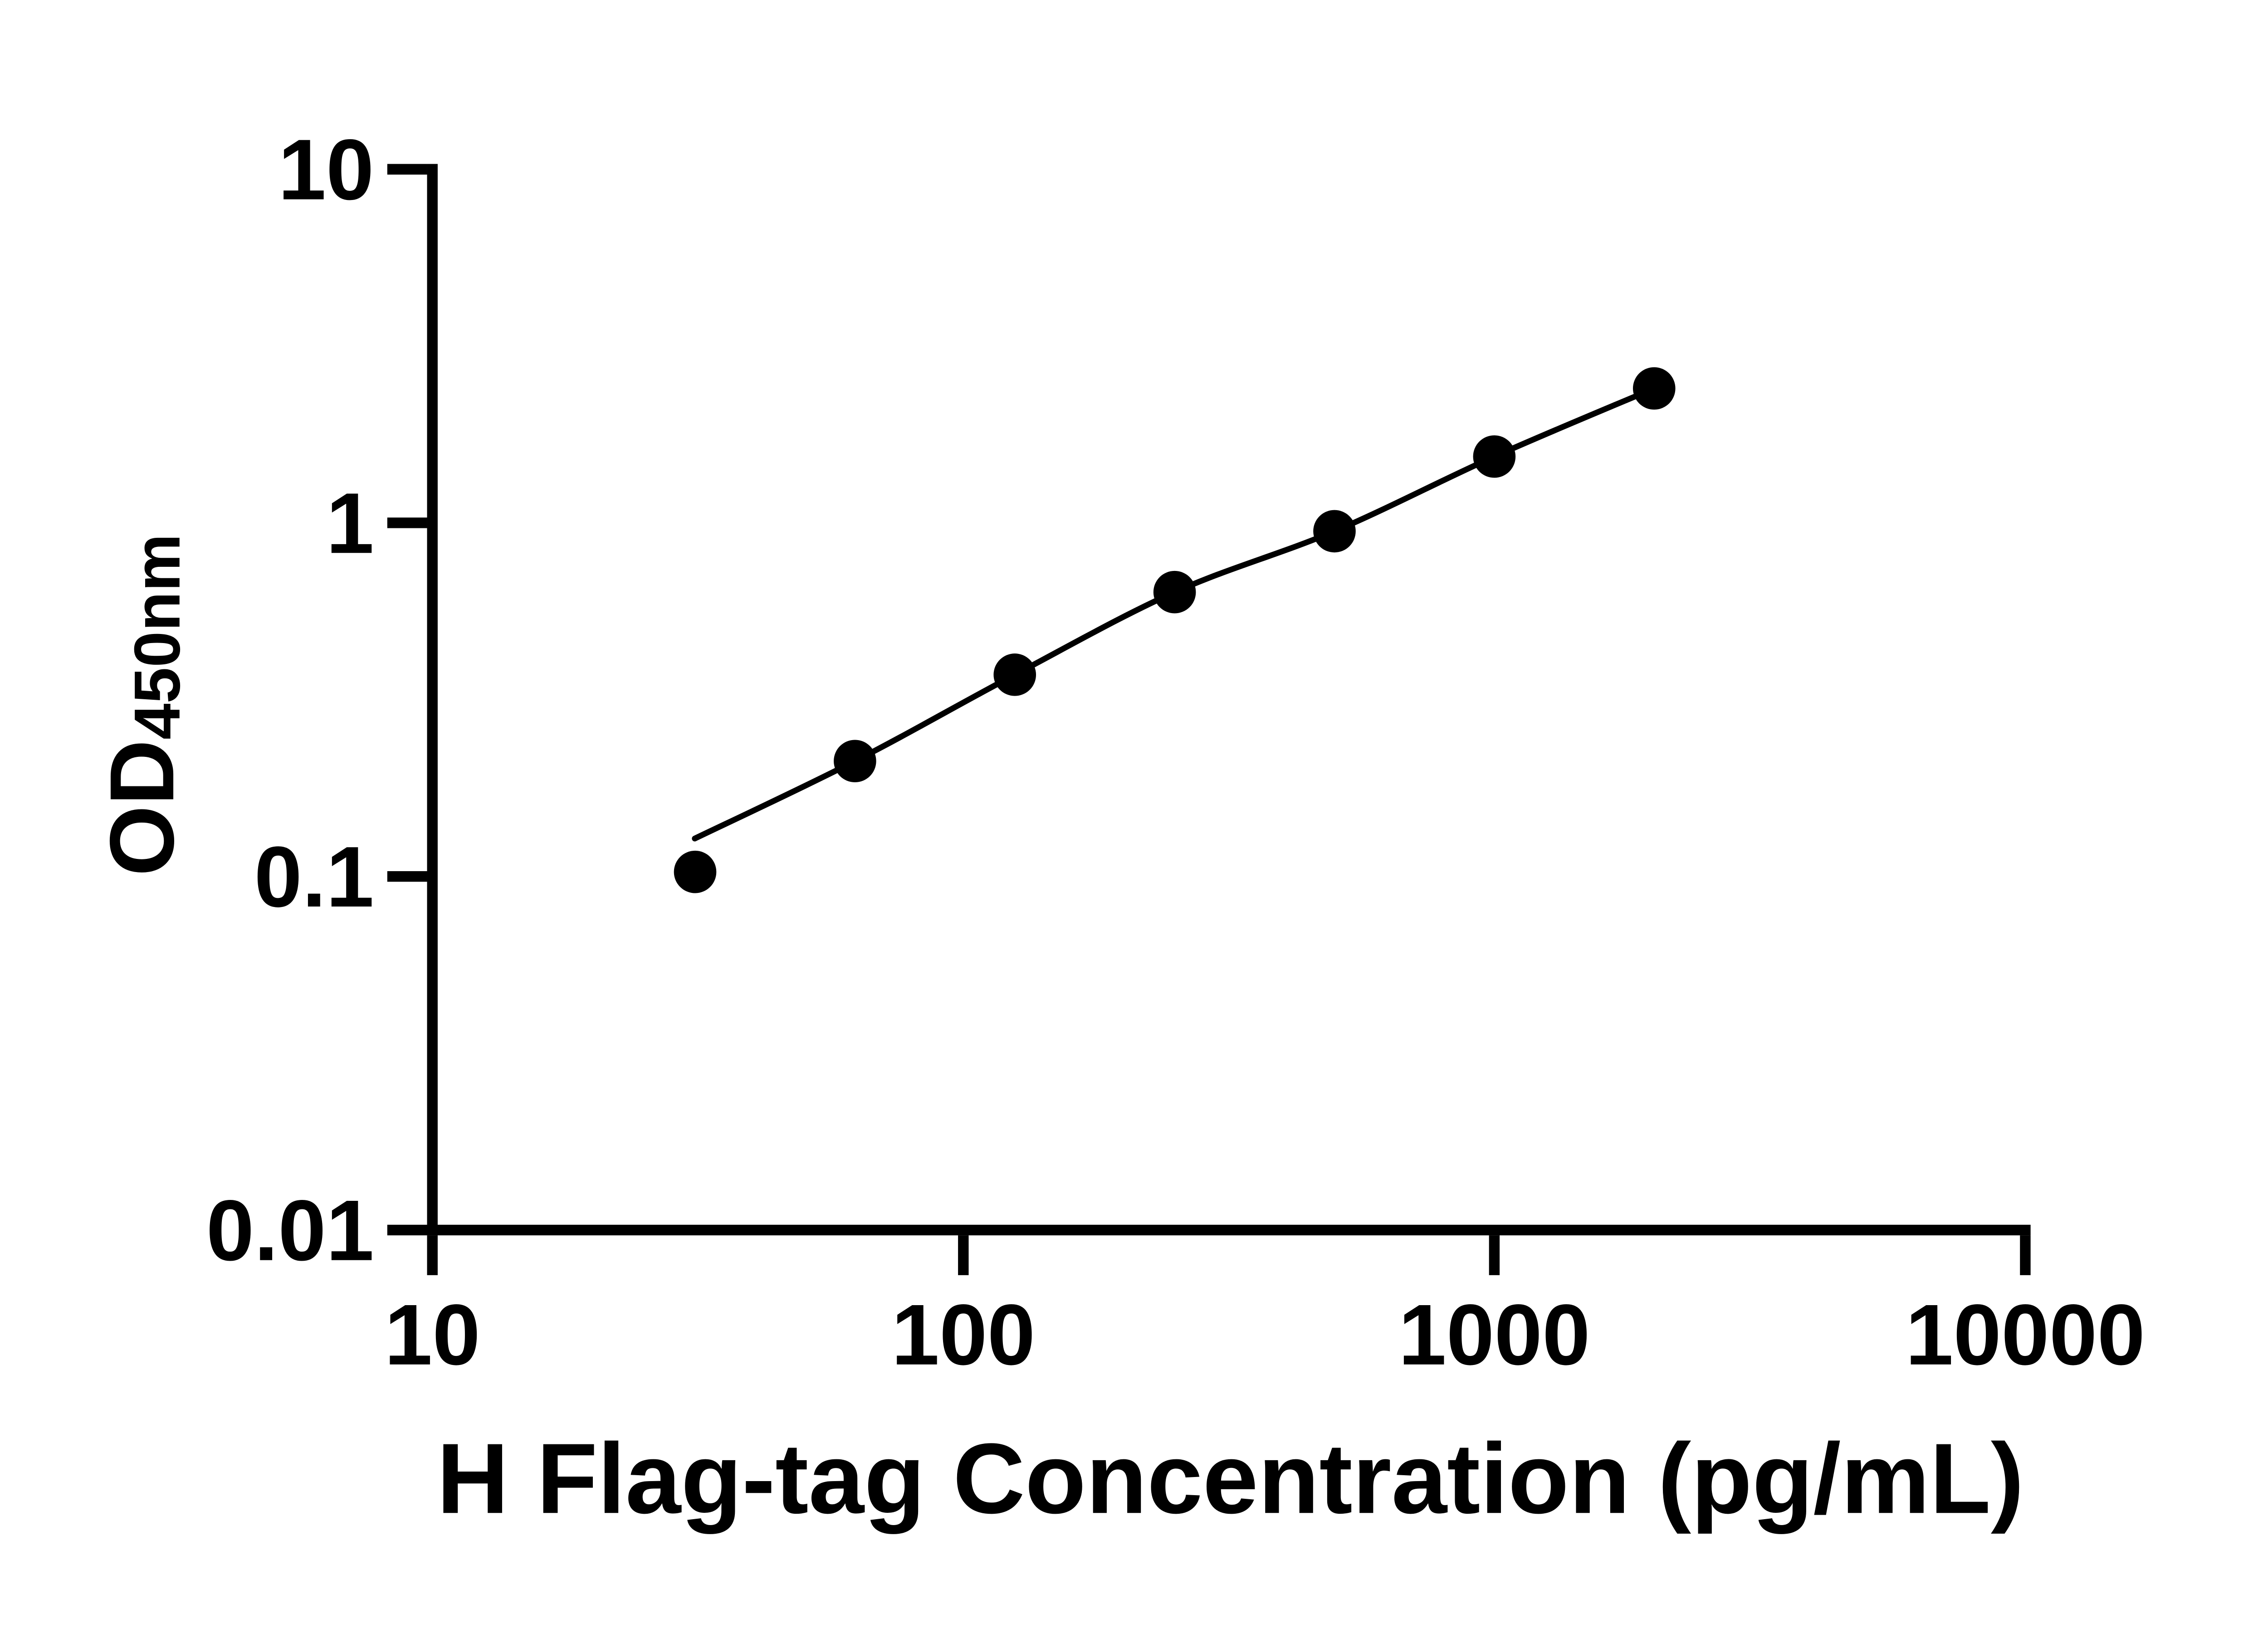 The width and height of the screenshot is (2268, 1638). Describe the element at coordinates (433, 1335) in the screenshot. I see `x-tick-label-0: 10` at that location.